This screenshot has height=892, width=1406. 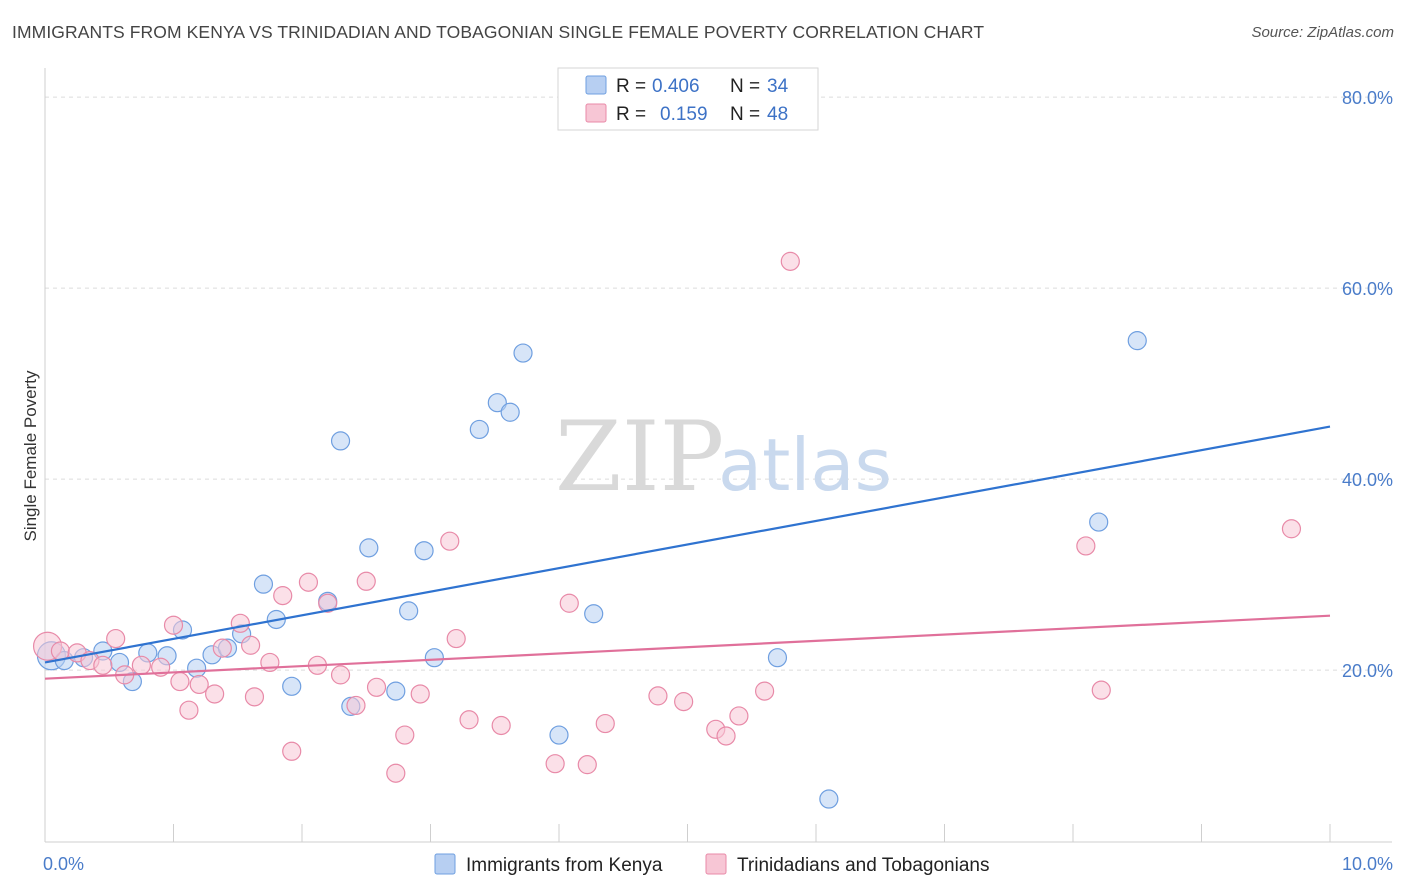 What do you see at coordinates (676, 86) in the screenshot?
I see `legend-r-value-kenya: 0.406` at bounding box center [676, 86].